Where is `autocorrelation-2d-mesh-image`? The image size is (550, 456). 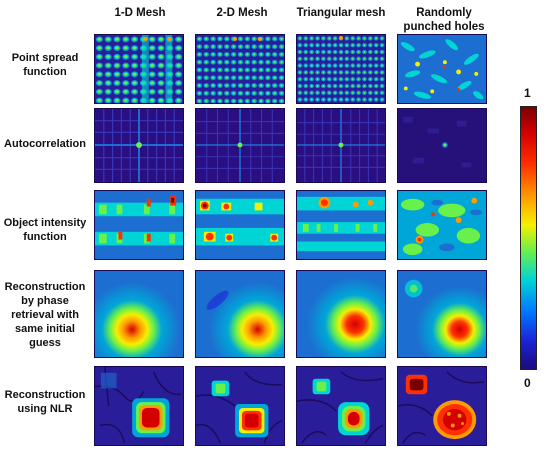
autocorrelation-2d-mesh-image is located at coordinates (240, 145).